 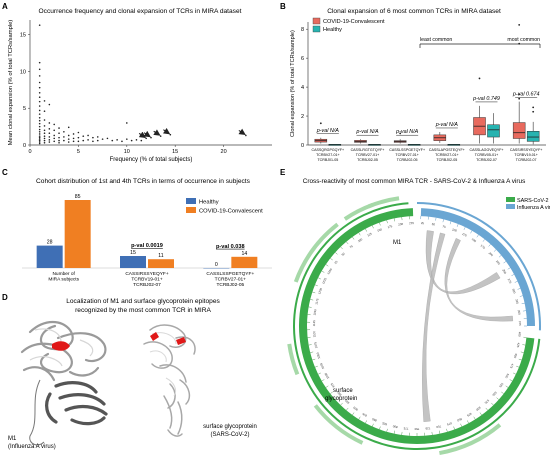 I want to click on ideogram-tick-label: 1250, so click(x=329, y=271).